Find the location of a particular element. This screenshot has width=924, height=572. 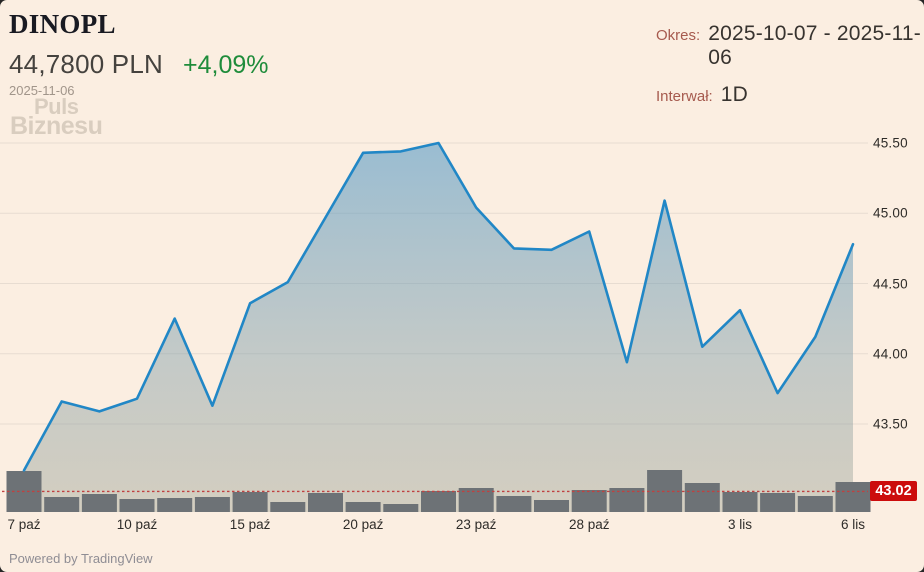

period-label: Okres: is located at coordinates (678, 35).